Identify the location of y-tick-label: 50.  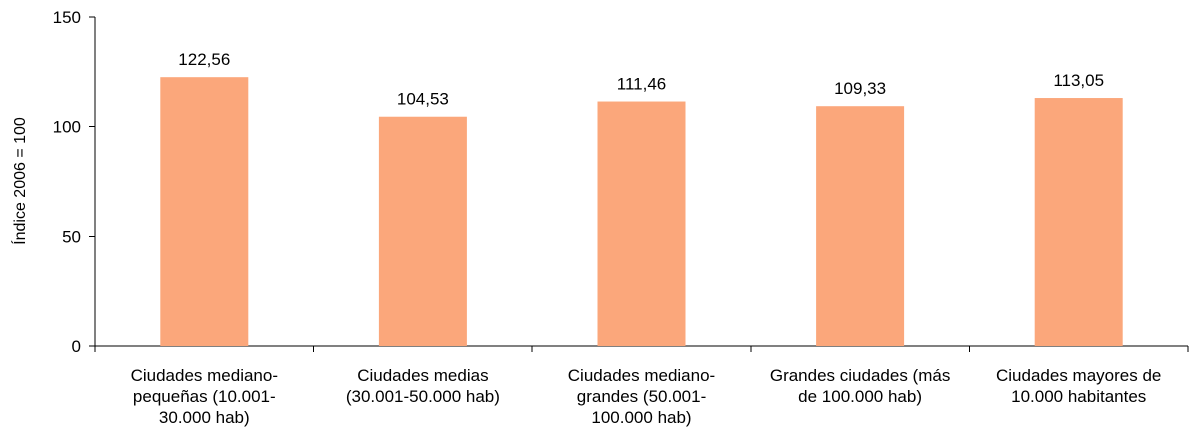
(71, 236).